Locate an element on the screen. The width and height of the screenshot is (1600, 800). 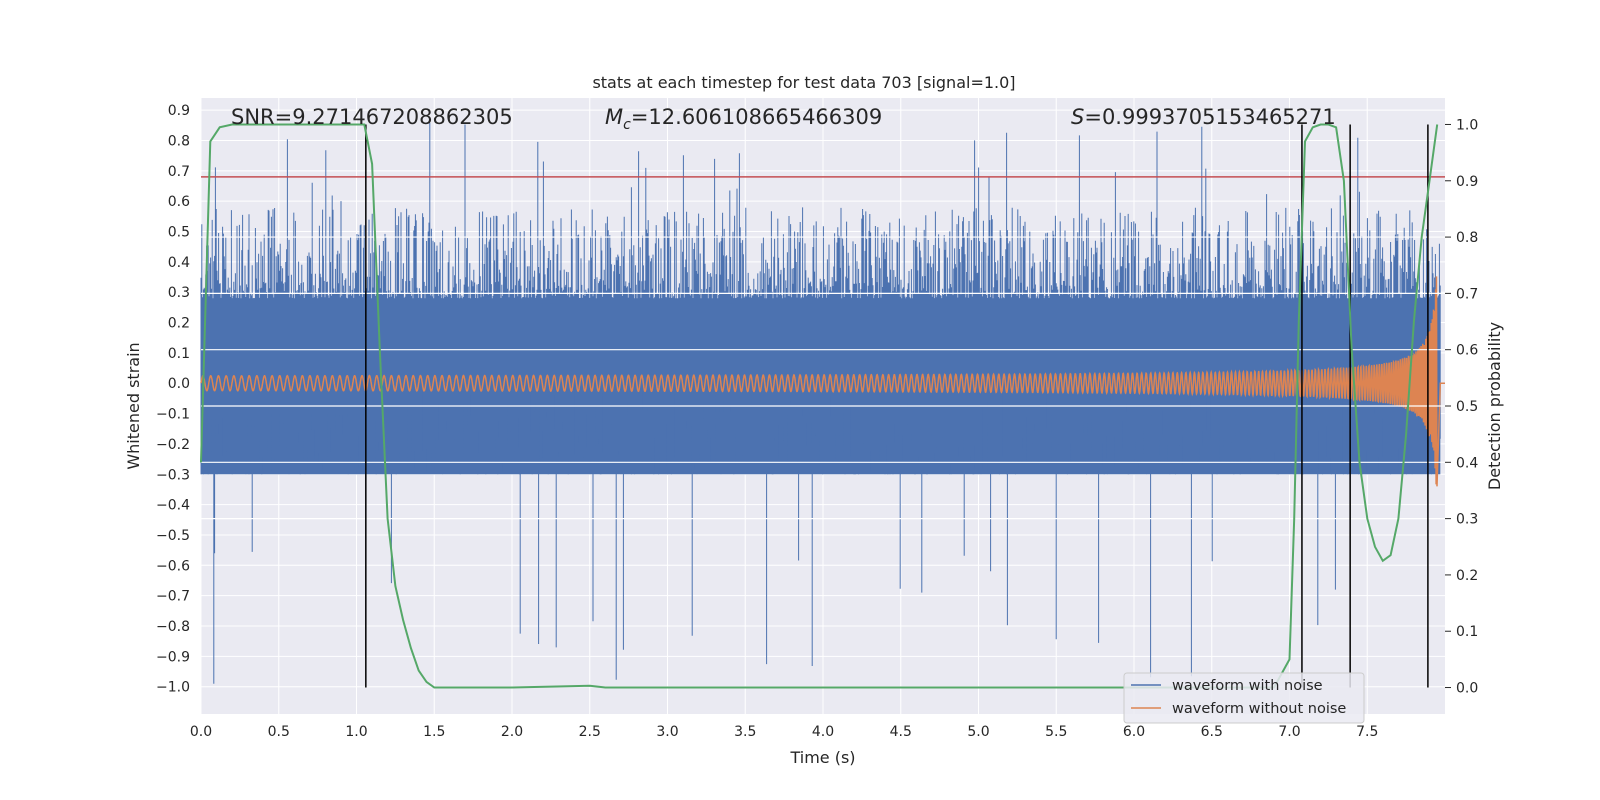
y-left-tick-label: 0.2 is located at coordinates (179, 324).